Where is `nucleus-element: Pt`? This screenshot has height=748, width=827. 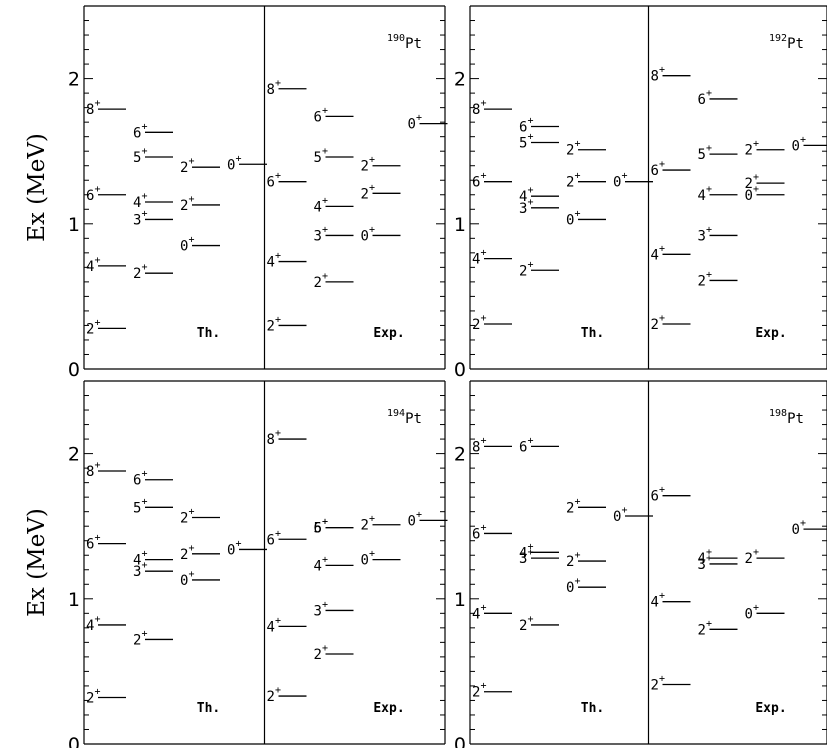
nucleus-element: Pt is located at coordinates (795, 44).